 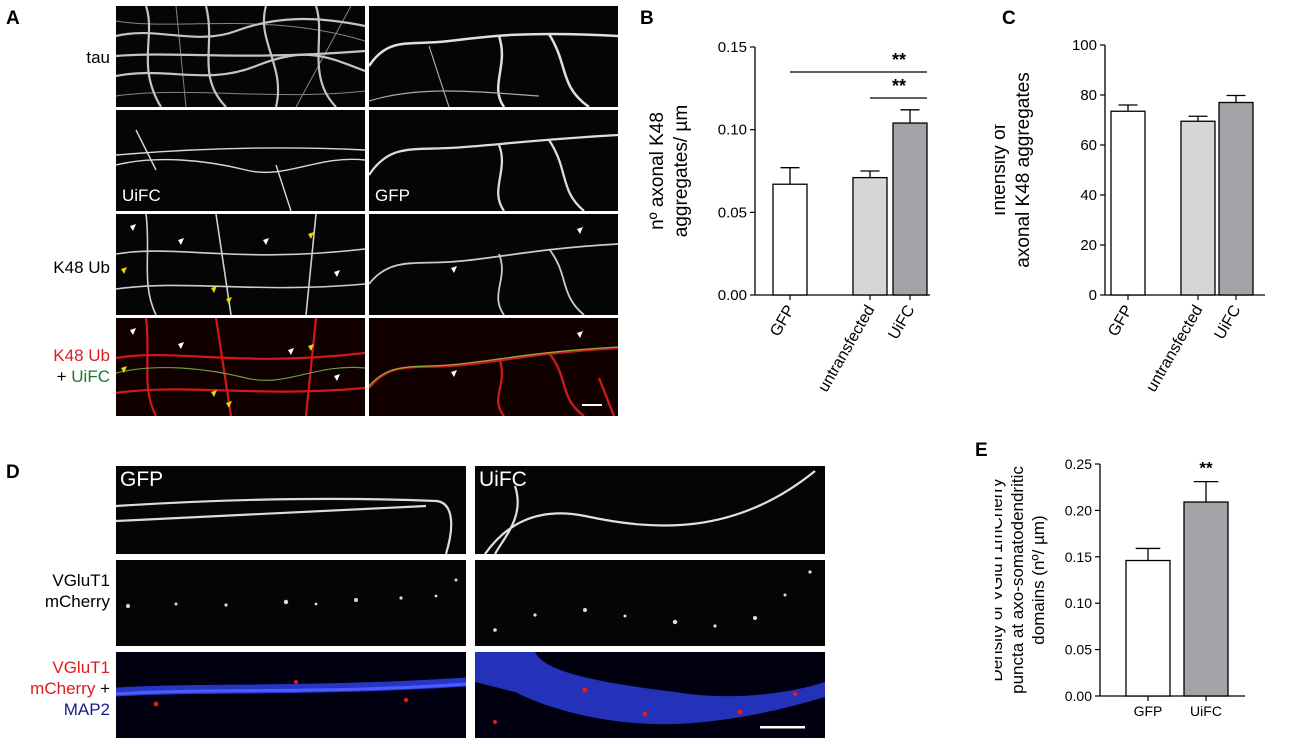 What do you see at coordinates (1002, 169) in the screenshot?
I see `y-axis-label-line: Intensity of` at bounding box center [1002, 169].